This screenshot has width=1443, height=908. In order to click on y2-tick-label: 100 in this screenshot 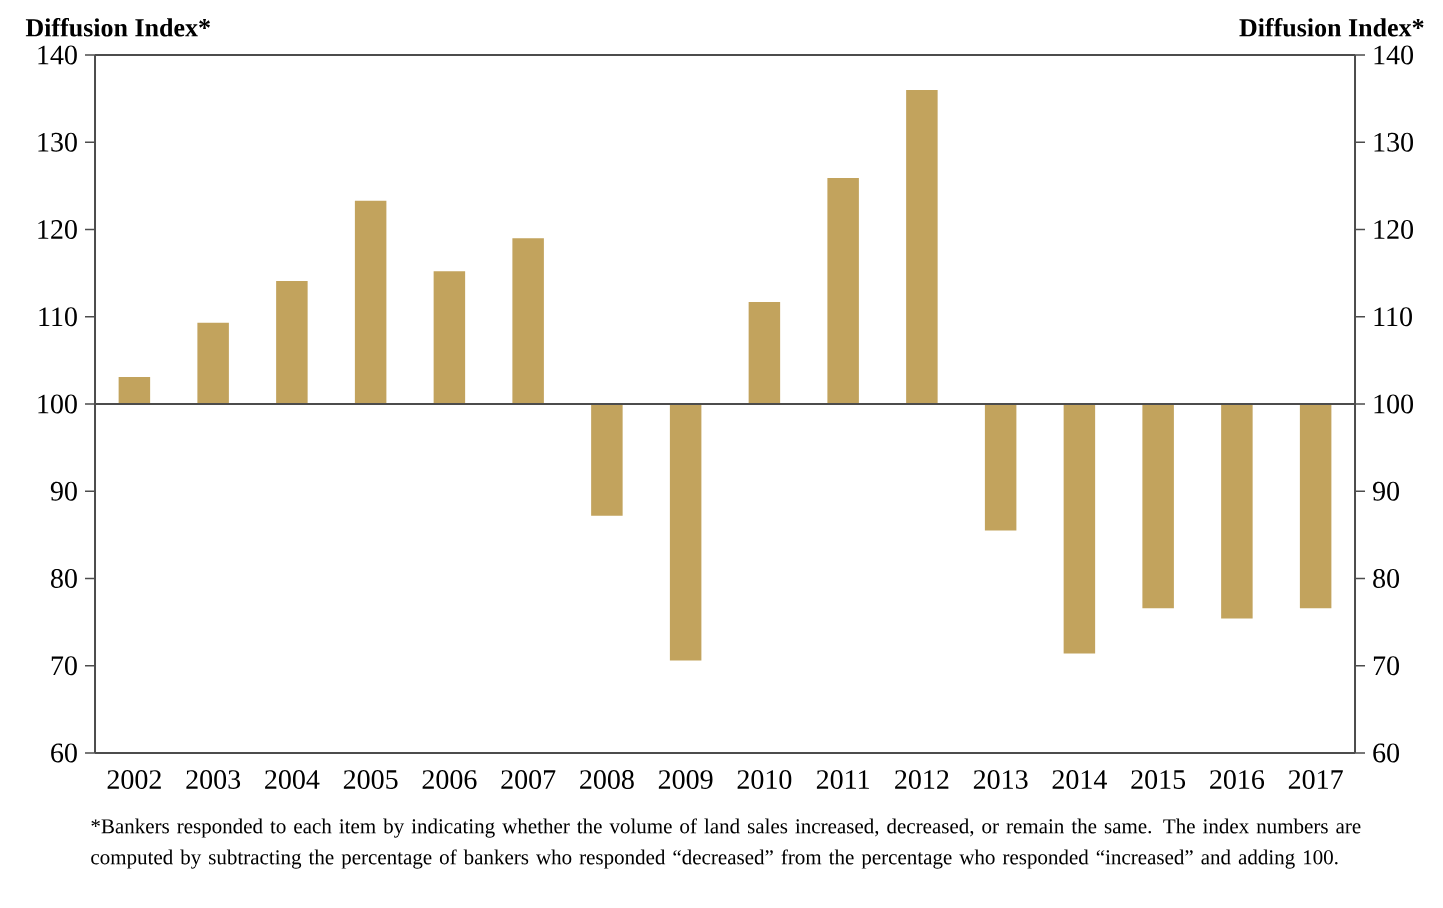, I will do `click(1393, 404)`.